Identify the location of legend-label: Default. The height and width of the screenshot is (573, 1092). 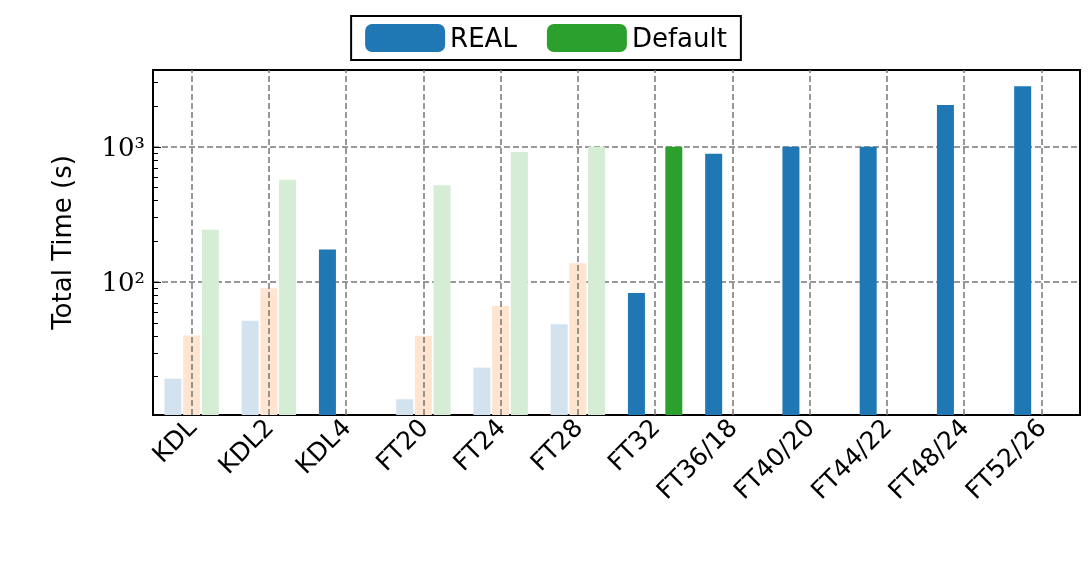
(679, 38).